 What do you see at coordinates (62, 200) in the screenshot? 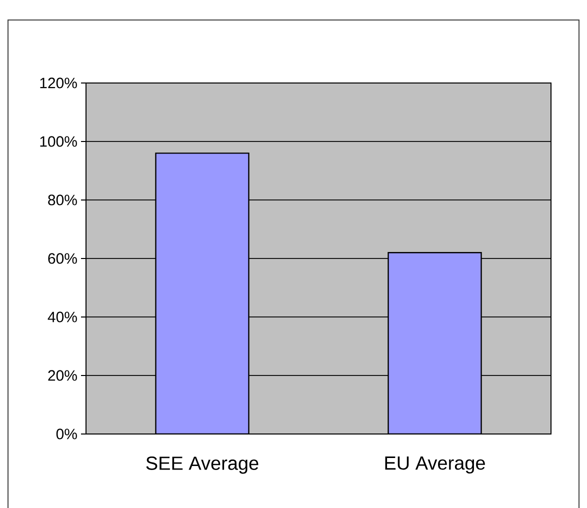
I see `y-tick-label: 80%` at bounding box center [62, 200].